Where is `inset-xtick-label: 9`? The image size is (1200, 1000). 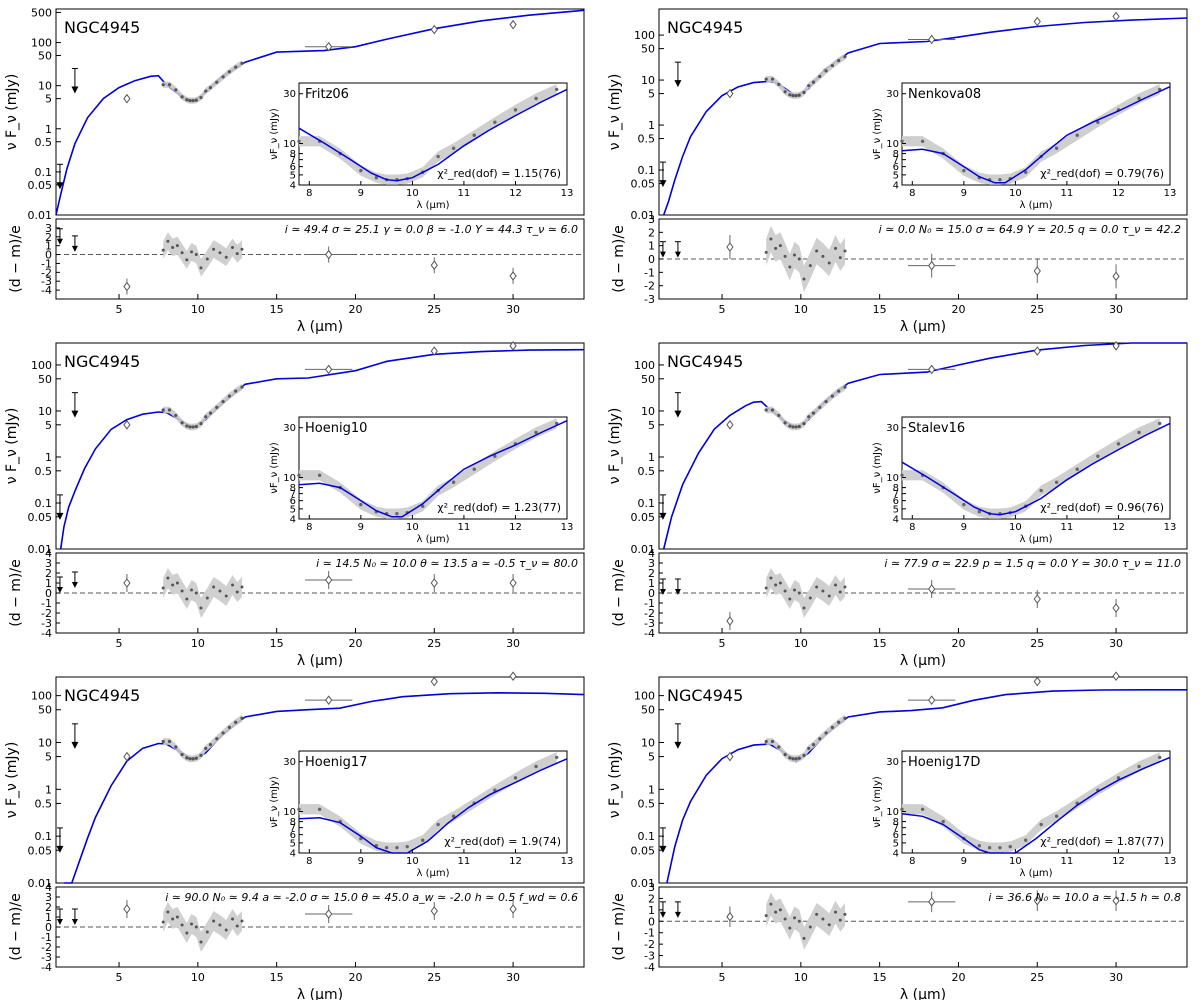
inset-xtick-label: 9 is located at coordinates (964, 193).